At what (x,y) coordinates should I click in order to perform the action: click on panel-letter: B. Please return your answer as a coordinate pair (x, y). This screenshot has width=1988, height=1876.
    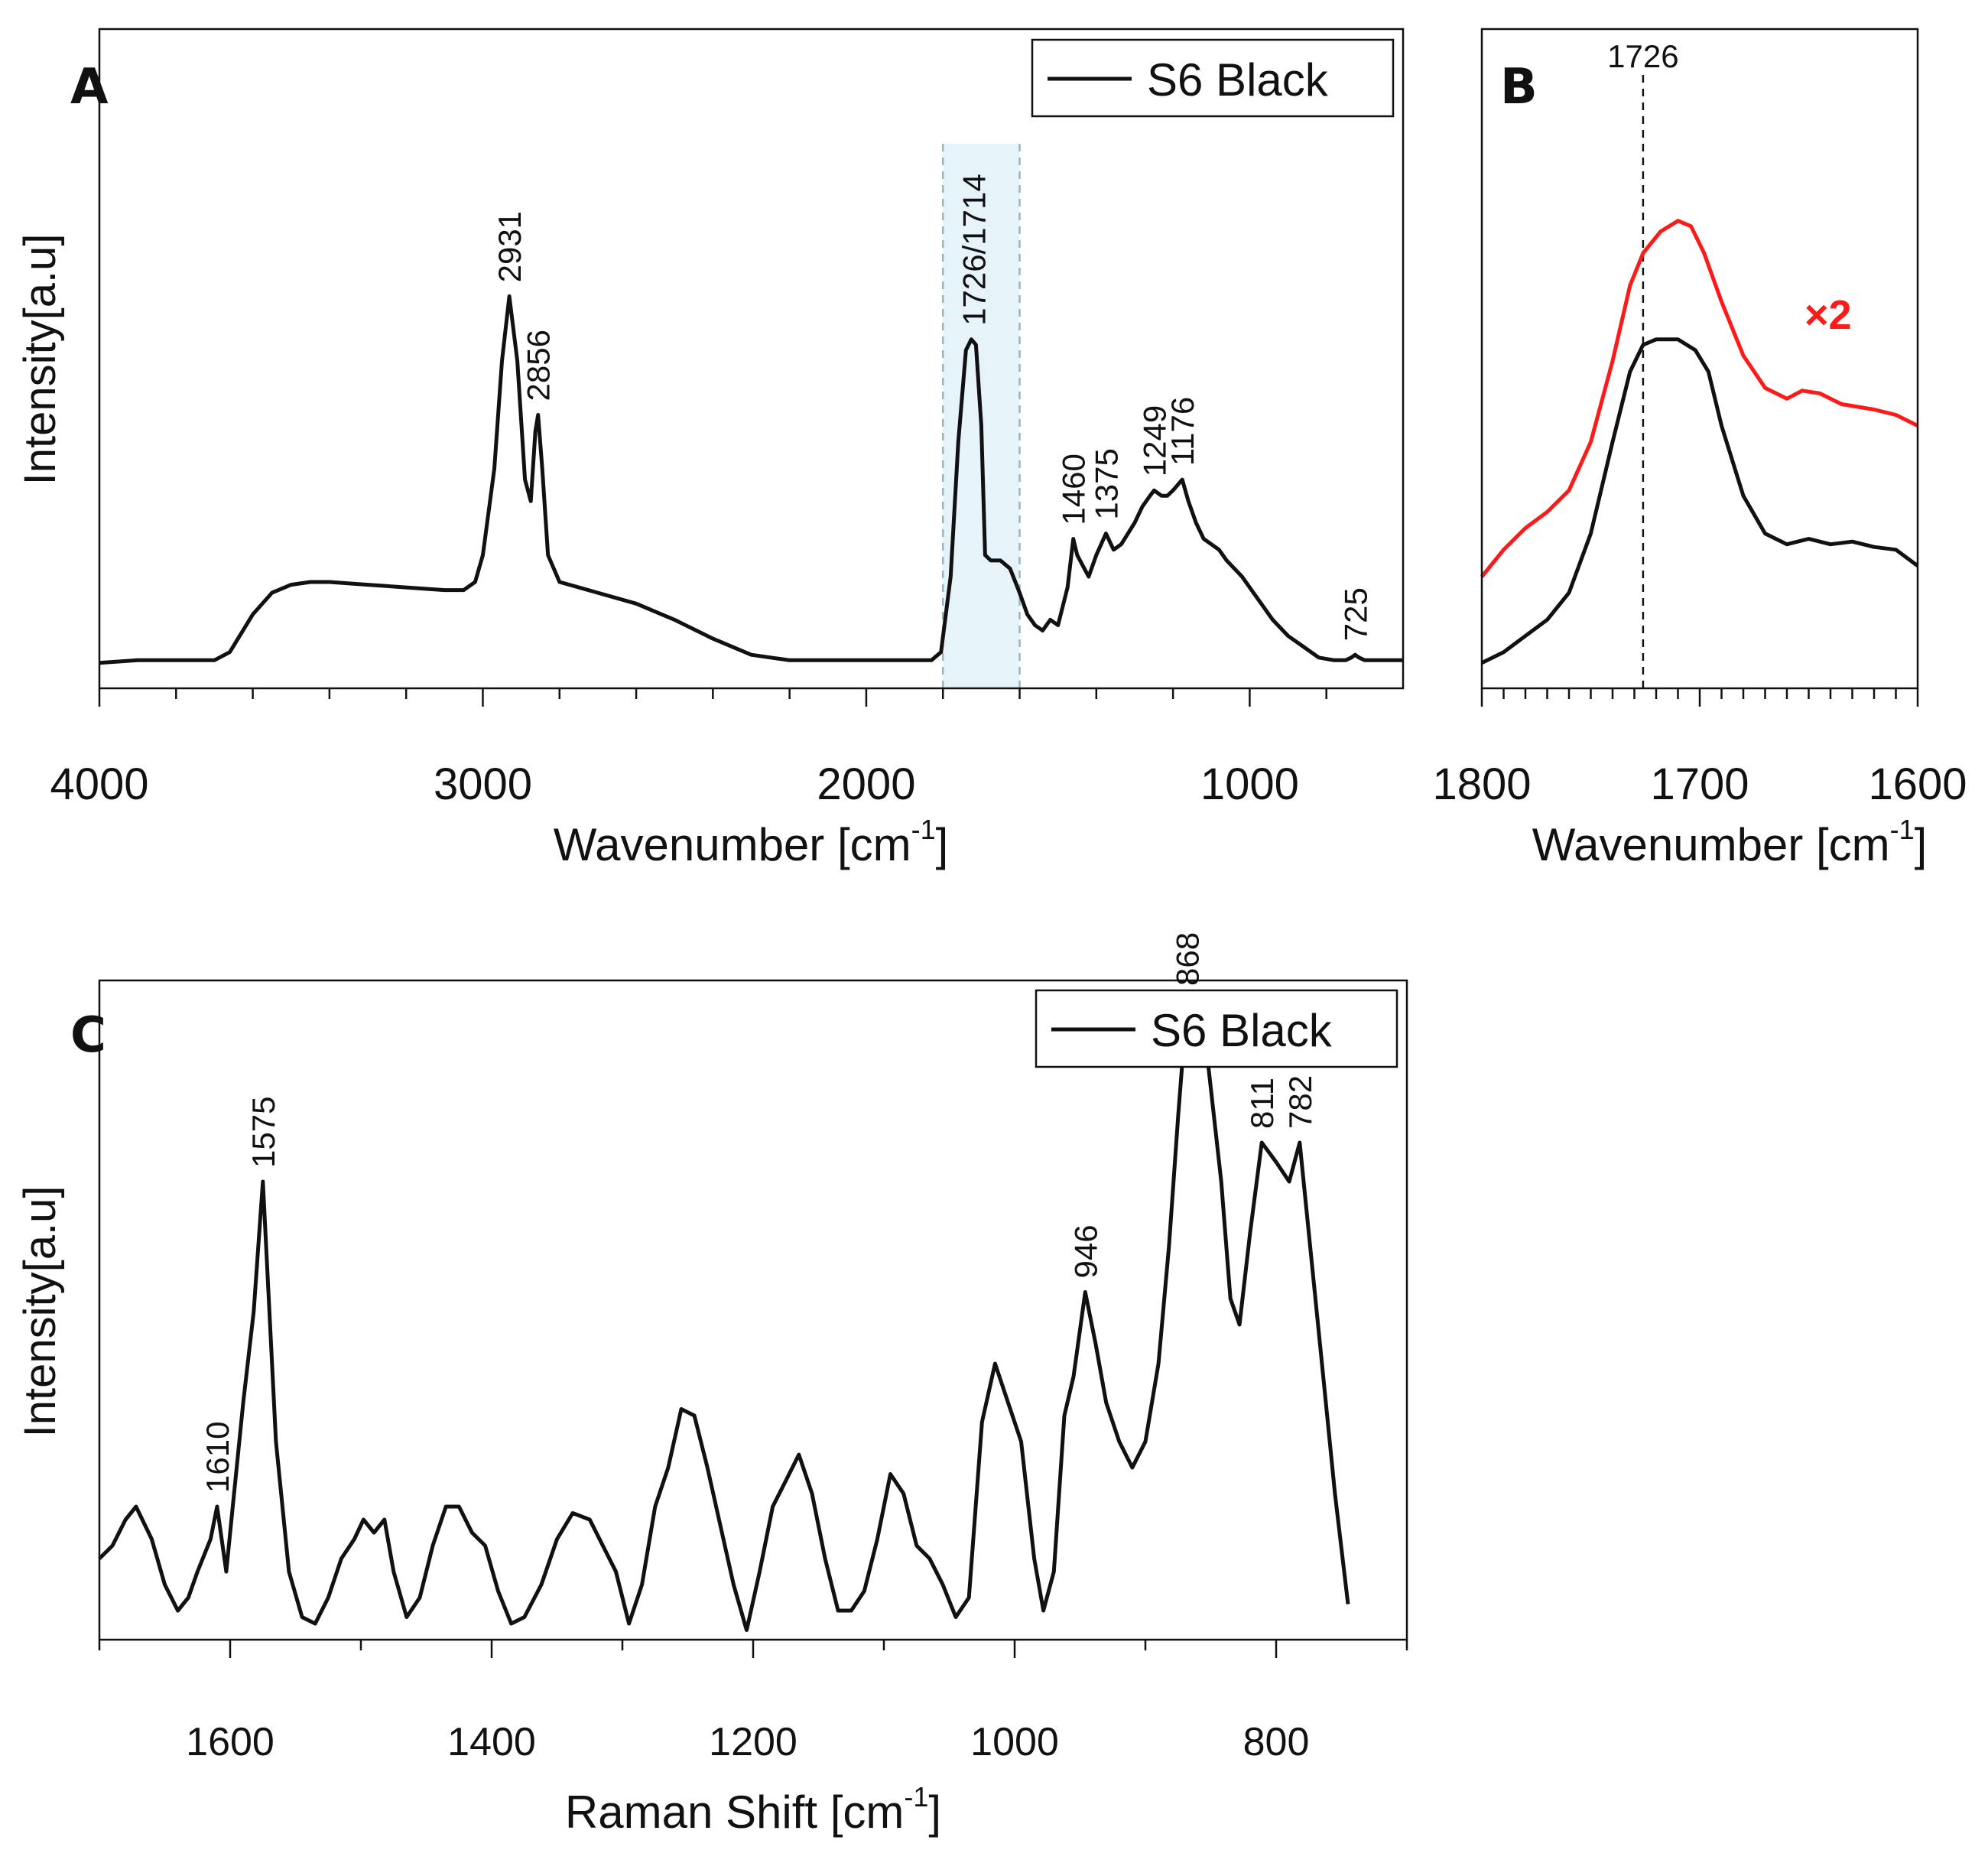
    Looking at the image, I should click on (1519, 87).